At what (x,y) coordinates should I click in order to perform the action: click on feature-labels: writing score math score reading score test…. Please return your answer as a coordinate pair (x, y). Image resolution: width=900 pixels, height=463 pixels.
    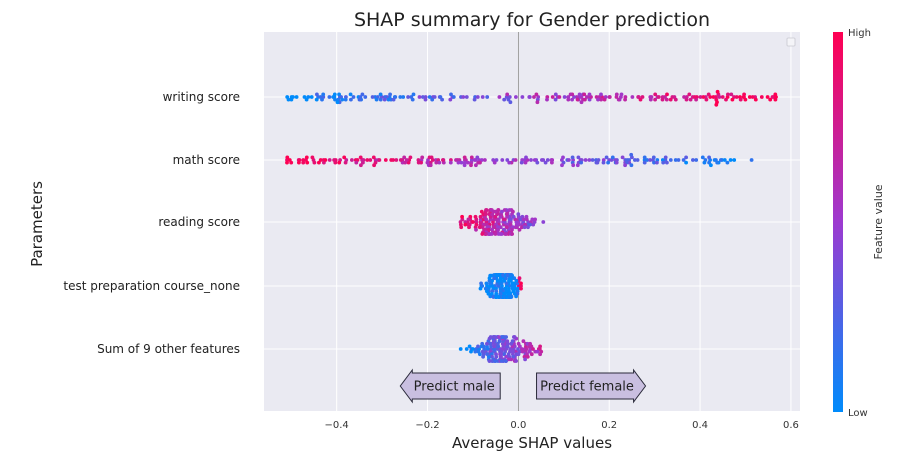
    Looking at the image, I should click on (151, 223).